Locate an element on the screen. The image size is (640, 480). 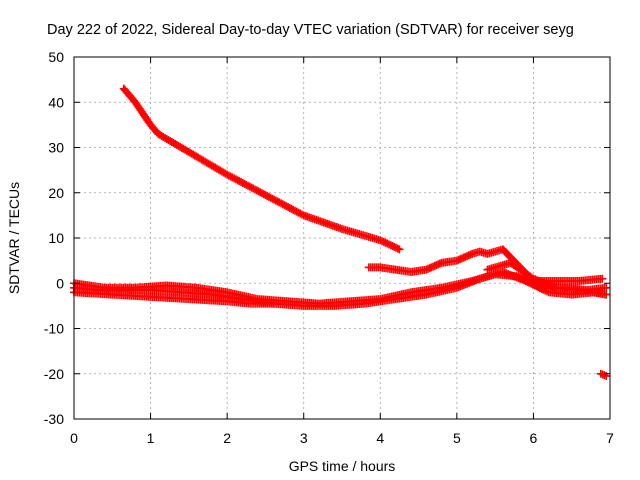
y-tick-label: -20 is located at coordinates (54, 374).